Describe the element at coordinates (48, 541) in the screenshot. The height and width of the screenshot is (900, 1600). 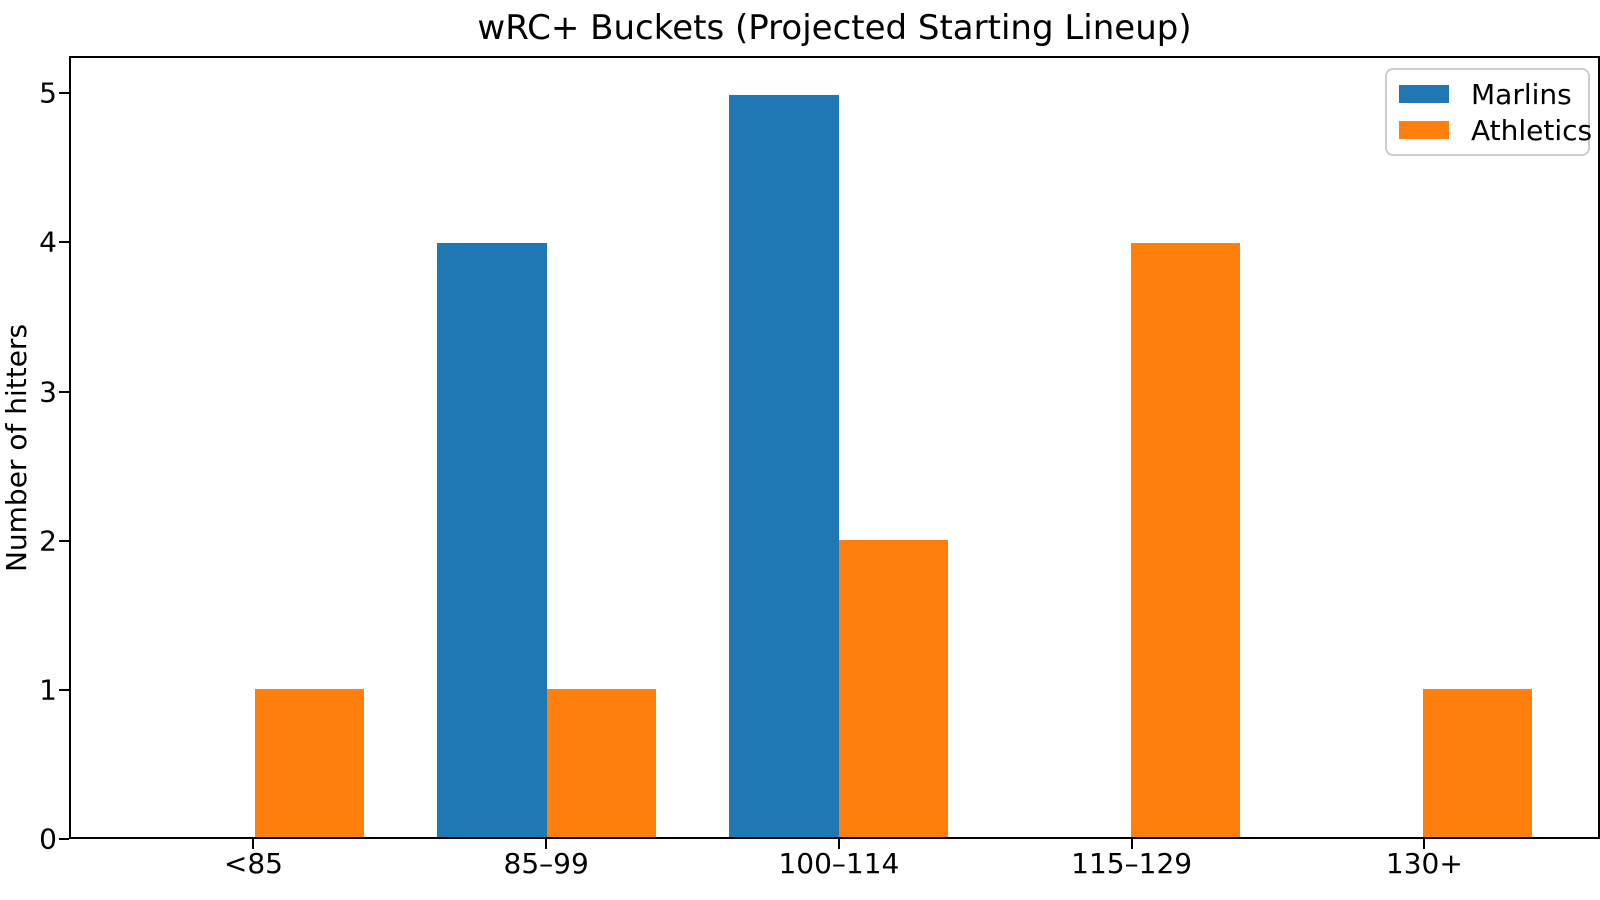
I see `y-tick-label-2: 2` at that location.